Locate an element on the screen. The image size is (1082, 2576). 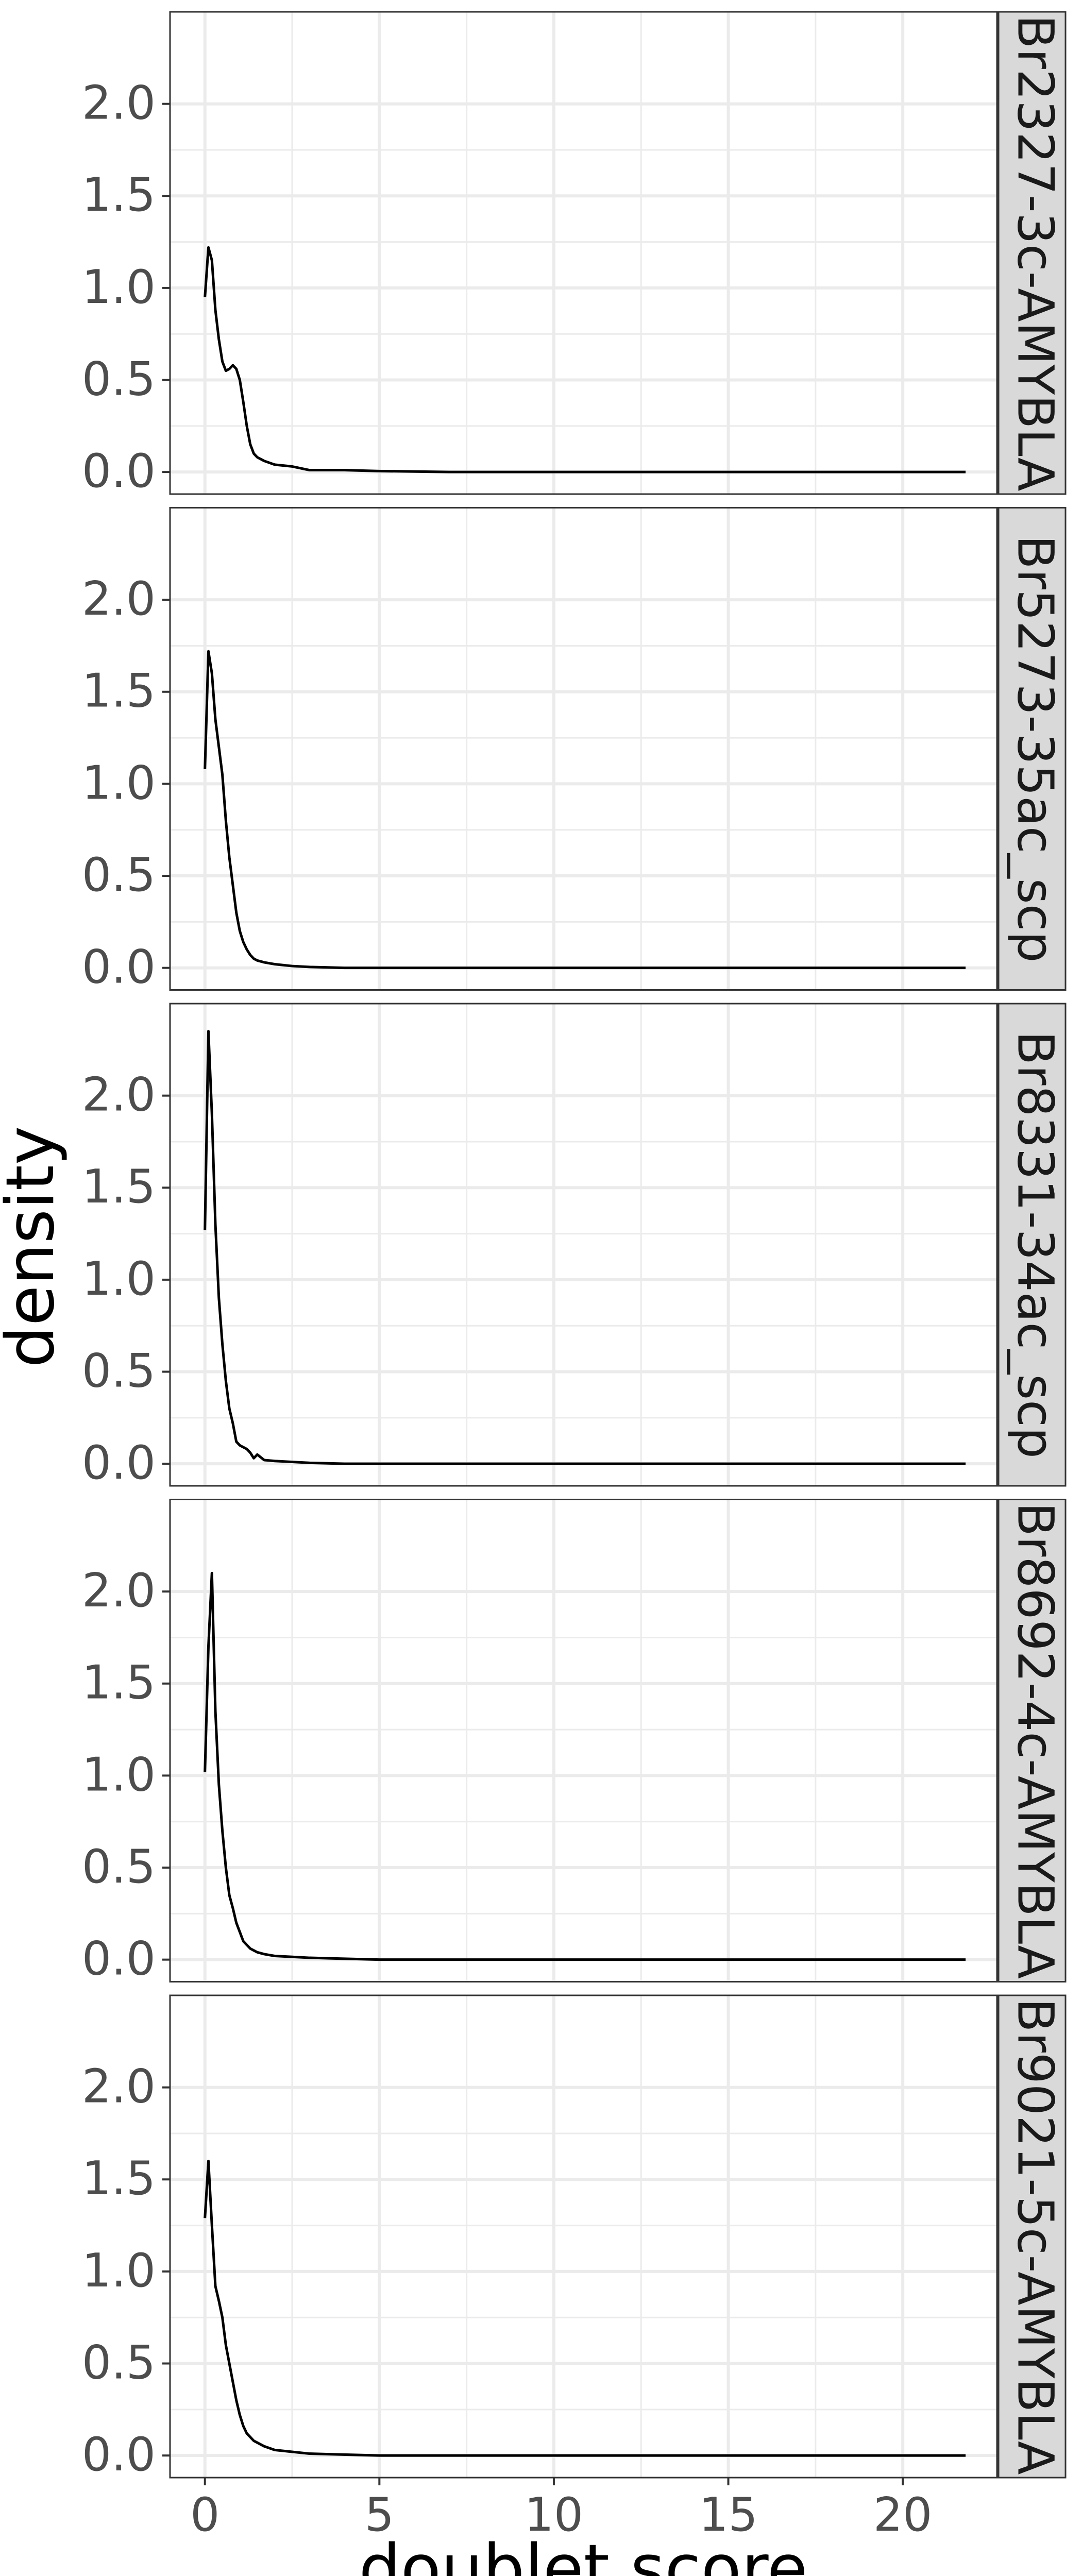
x-tick-label: 20 is located at coordinates (903, 2515).